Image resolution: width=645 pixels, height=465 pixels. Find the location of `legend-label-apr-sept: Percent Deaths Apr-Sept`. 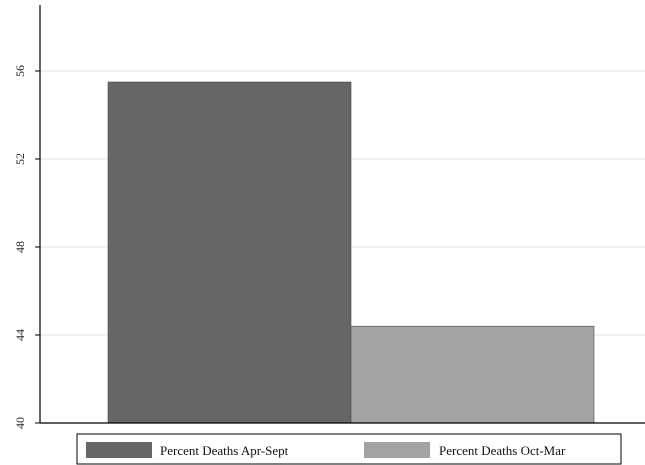

legend-label-apr-sept: Percent Deaths Apr-Sept is located at coordinates (224, 450).